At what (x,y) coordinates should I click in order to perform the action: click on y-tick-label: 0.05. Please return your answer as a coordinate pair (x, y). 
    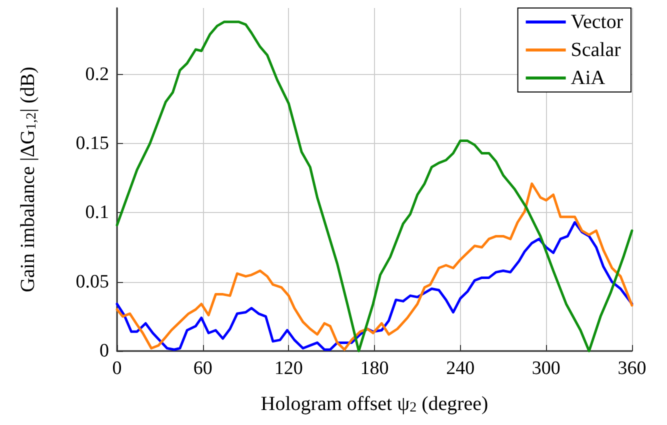
    Looking at the image, I should click on (92, 281).